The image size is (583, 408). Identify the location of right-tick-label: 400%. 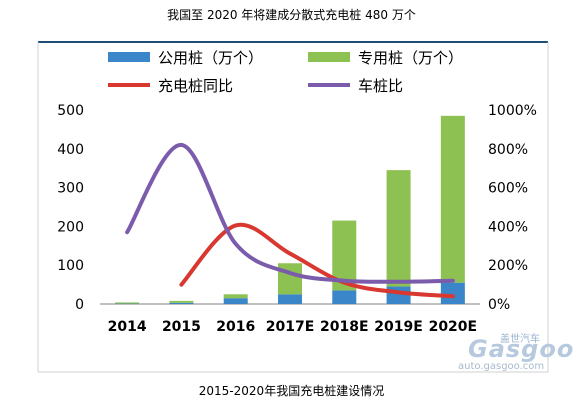
(508, 227).